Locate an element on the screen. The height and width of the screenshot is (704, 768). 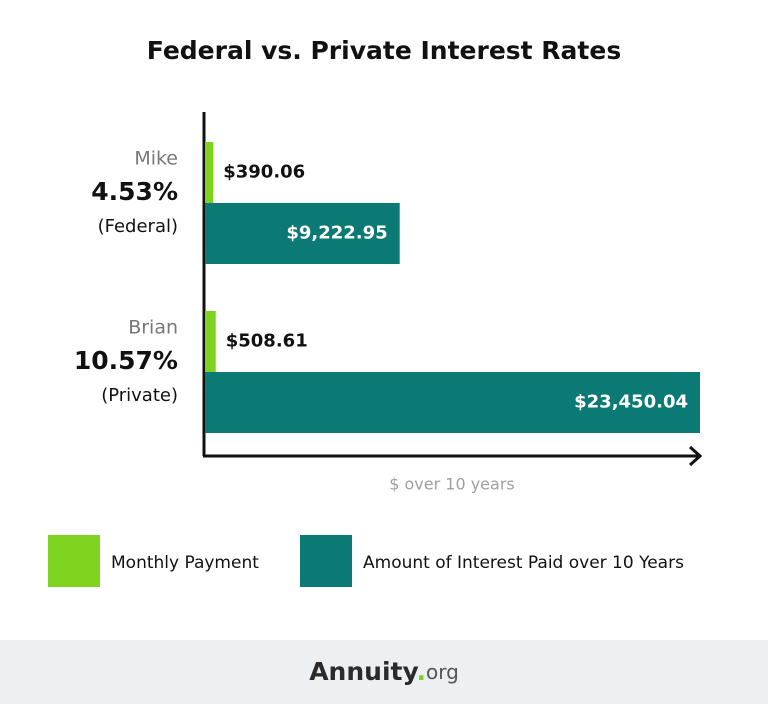
footer-logo: Annuity.org is located at coordinates (384, 671).